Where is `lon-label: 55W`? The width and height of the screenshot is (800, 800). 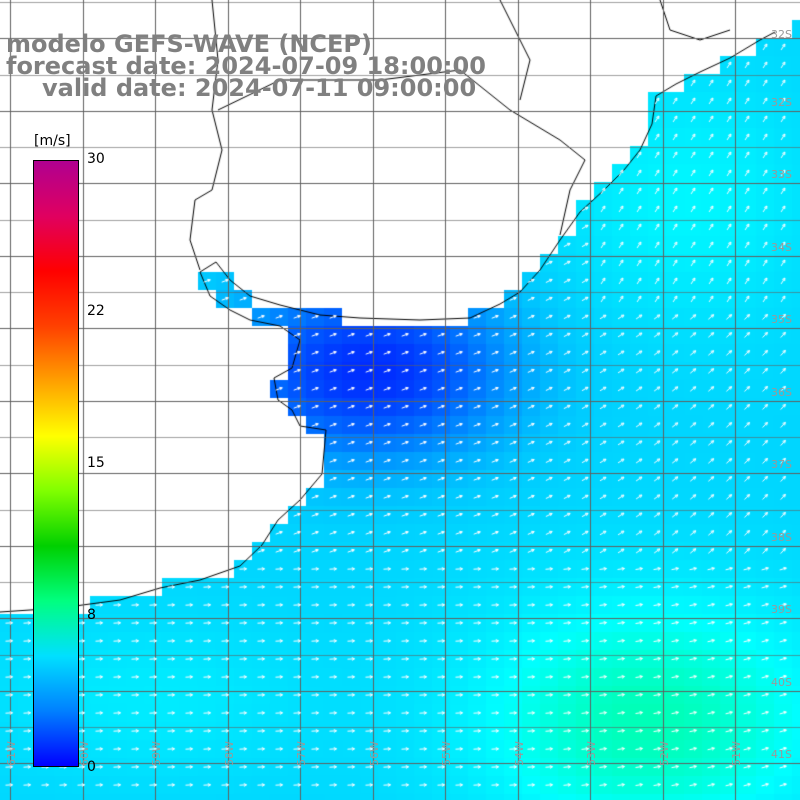 lon-label: 55W is located at coordinates (446, 753).